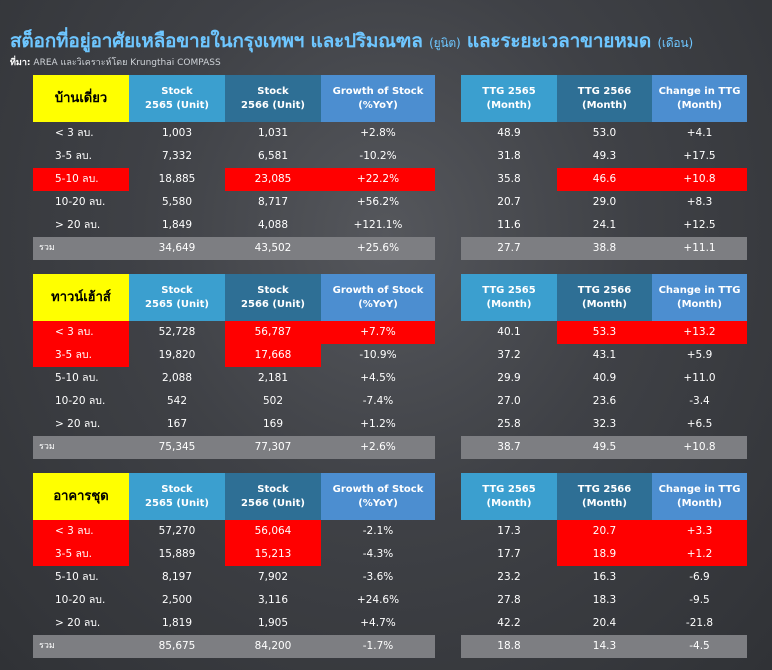 Image resolution: width=772 pixels, height=670 pixels. I want to click on cell-tc: +3.3, so click(699, 531).